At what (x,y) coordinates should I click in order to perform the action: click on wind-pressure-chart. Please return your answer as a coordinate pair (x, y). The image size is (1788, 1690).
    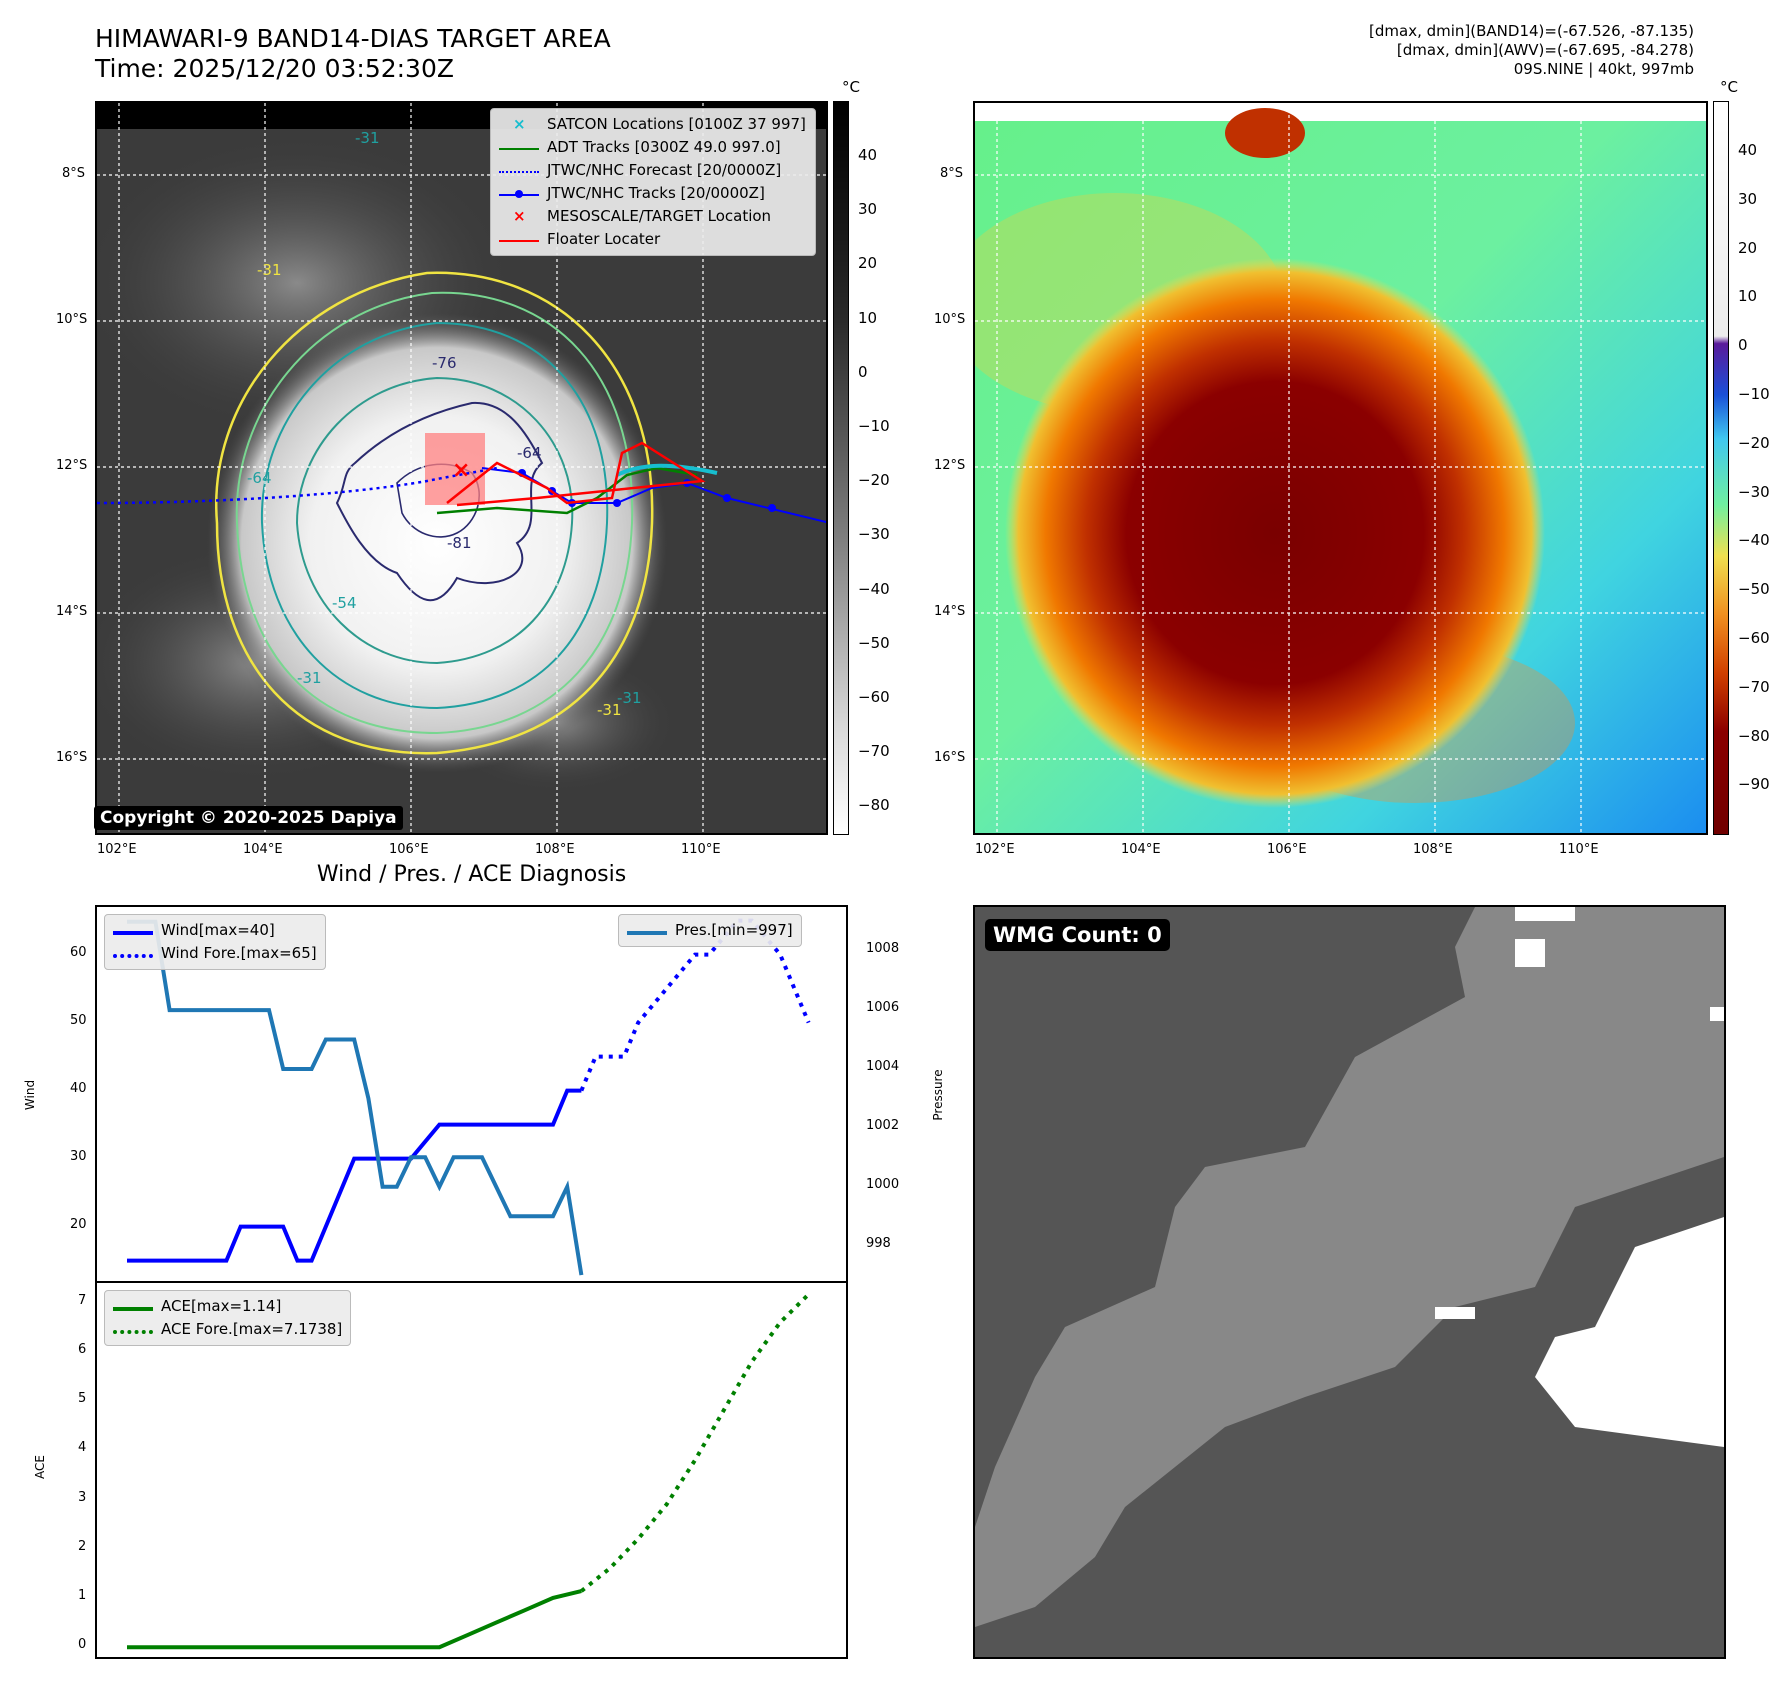
    Looking at the image, I should click on (471, 1094).